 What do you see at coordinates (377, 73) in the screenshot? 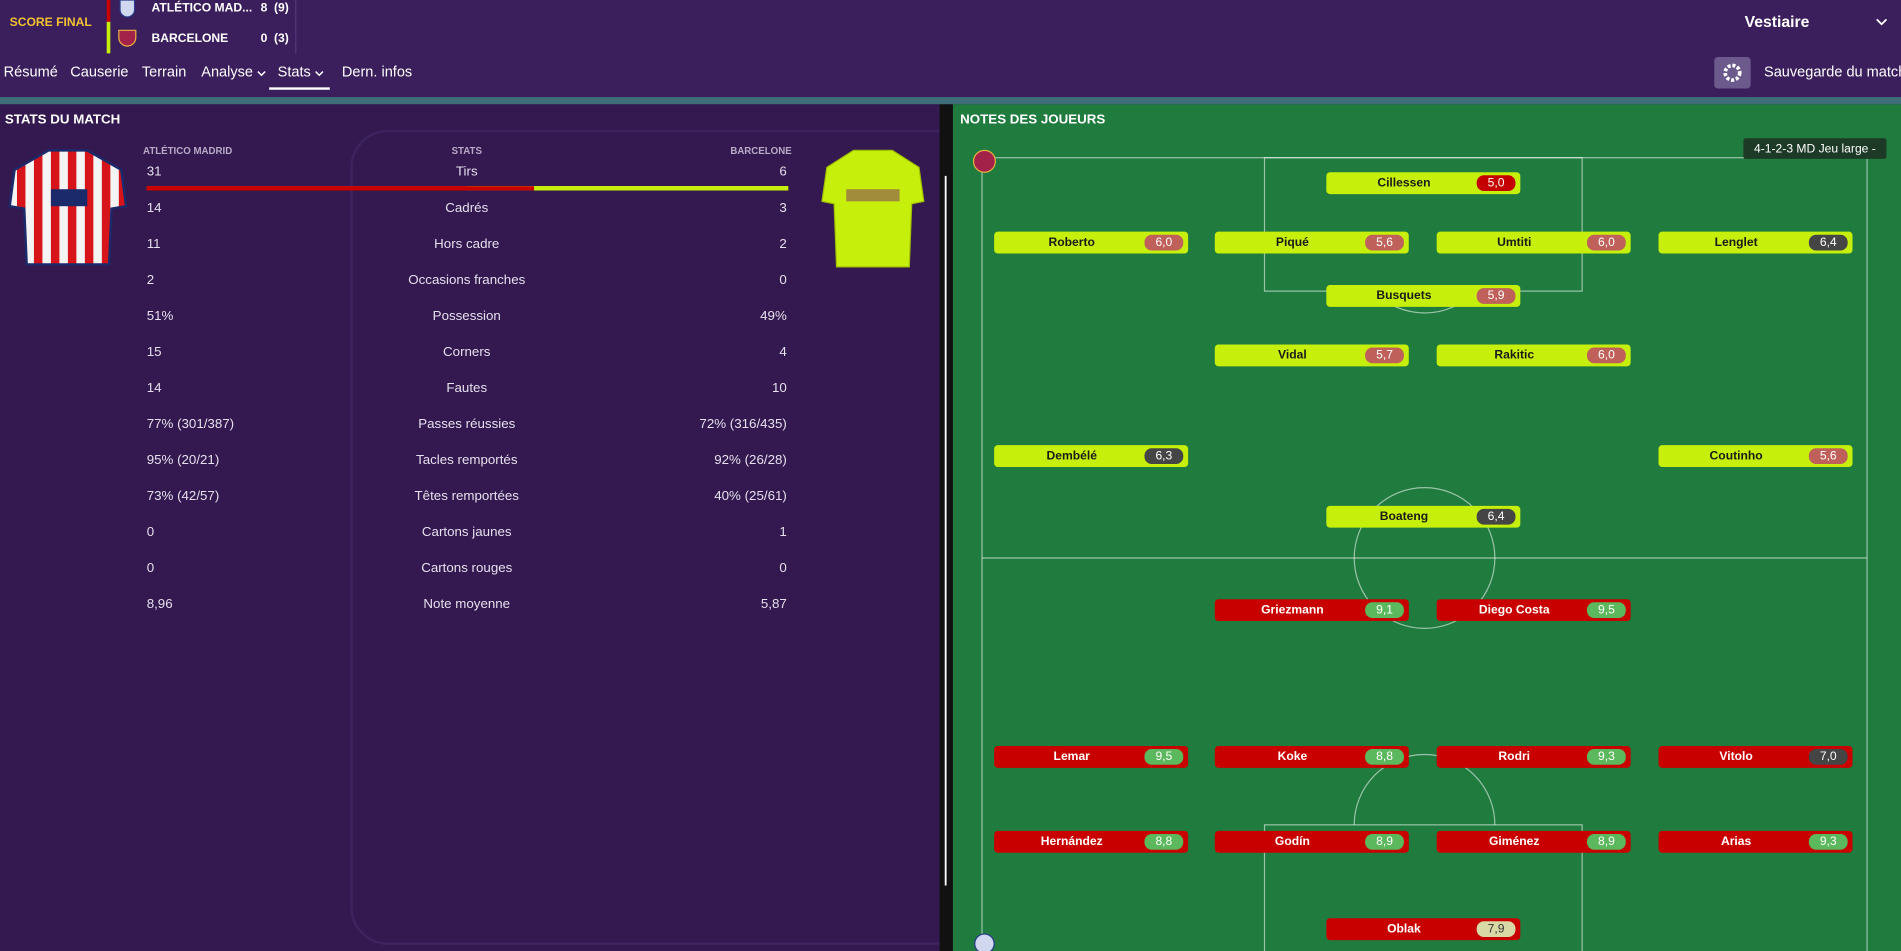
I see `nav-tab: Dern. infos` at bounding box center [377, 73].